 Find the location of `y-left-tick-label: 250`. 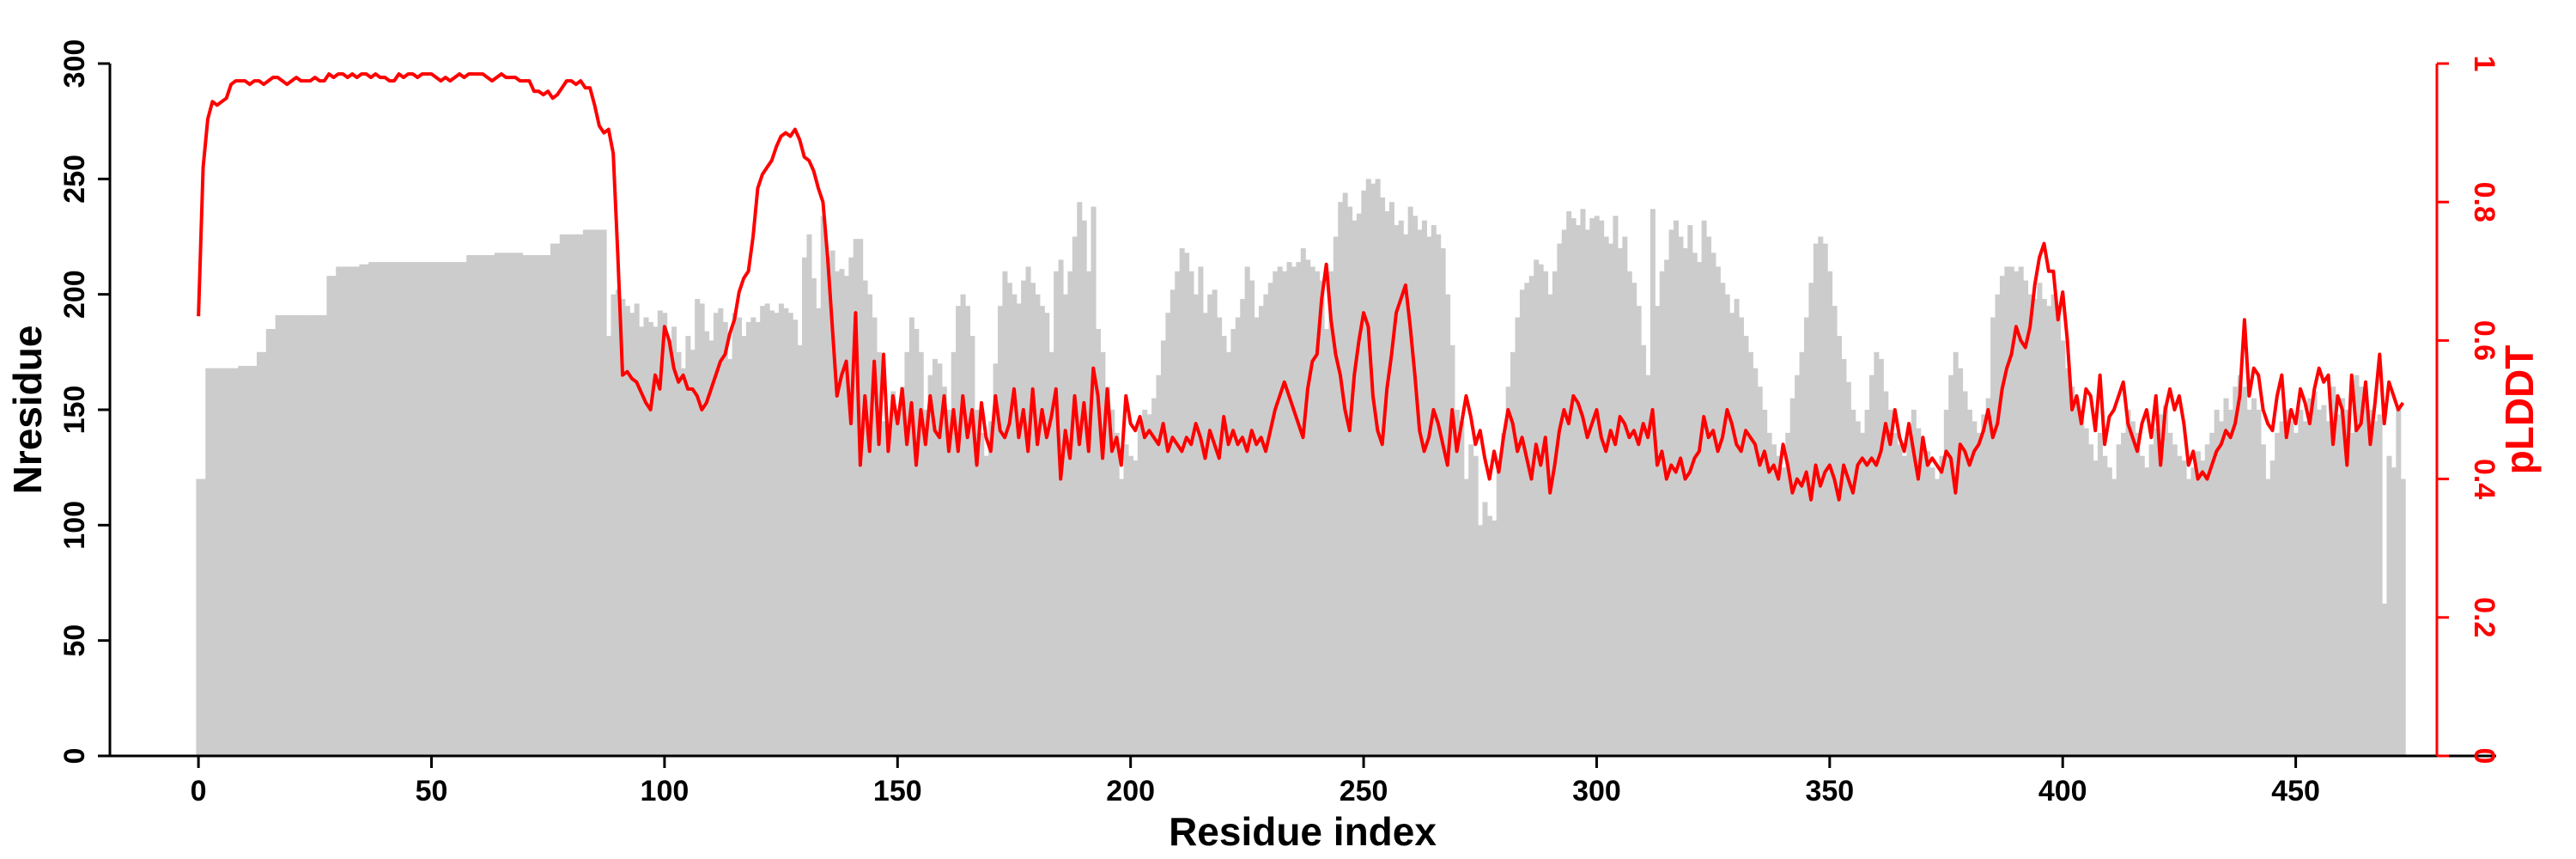

y-left-tick-label: 250 is located at coordinates (74, 179).